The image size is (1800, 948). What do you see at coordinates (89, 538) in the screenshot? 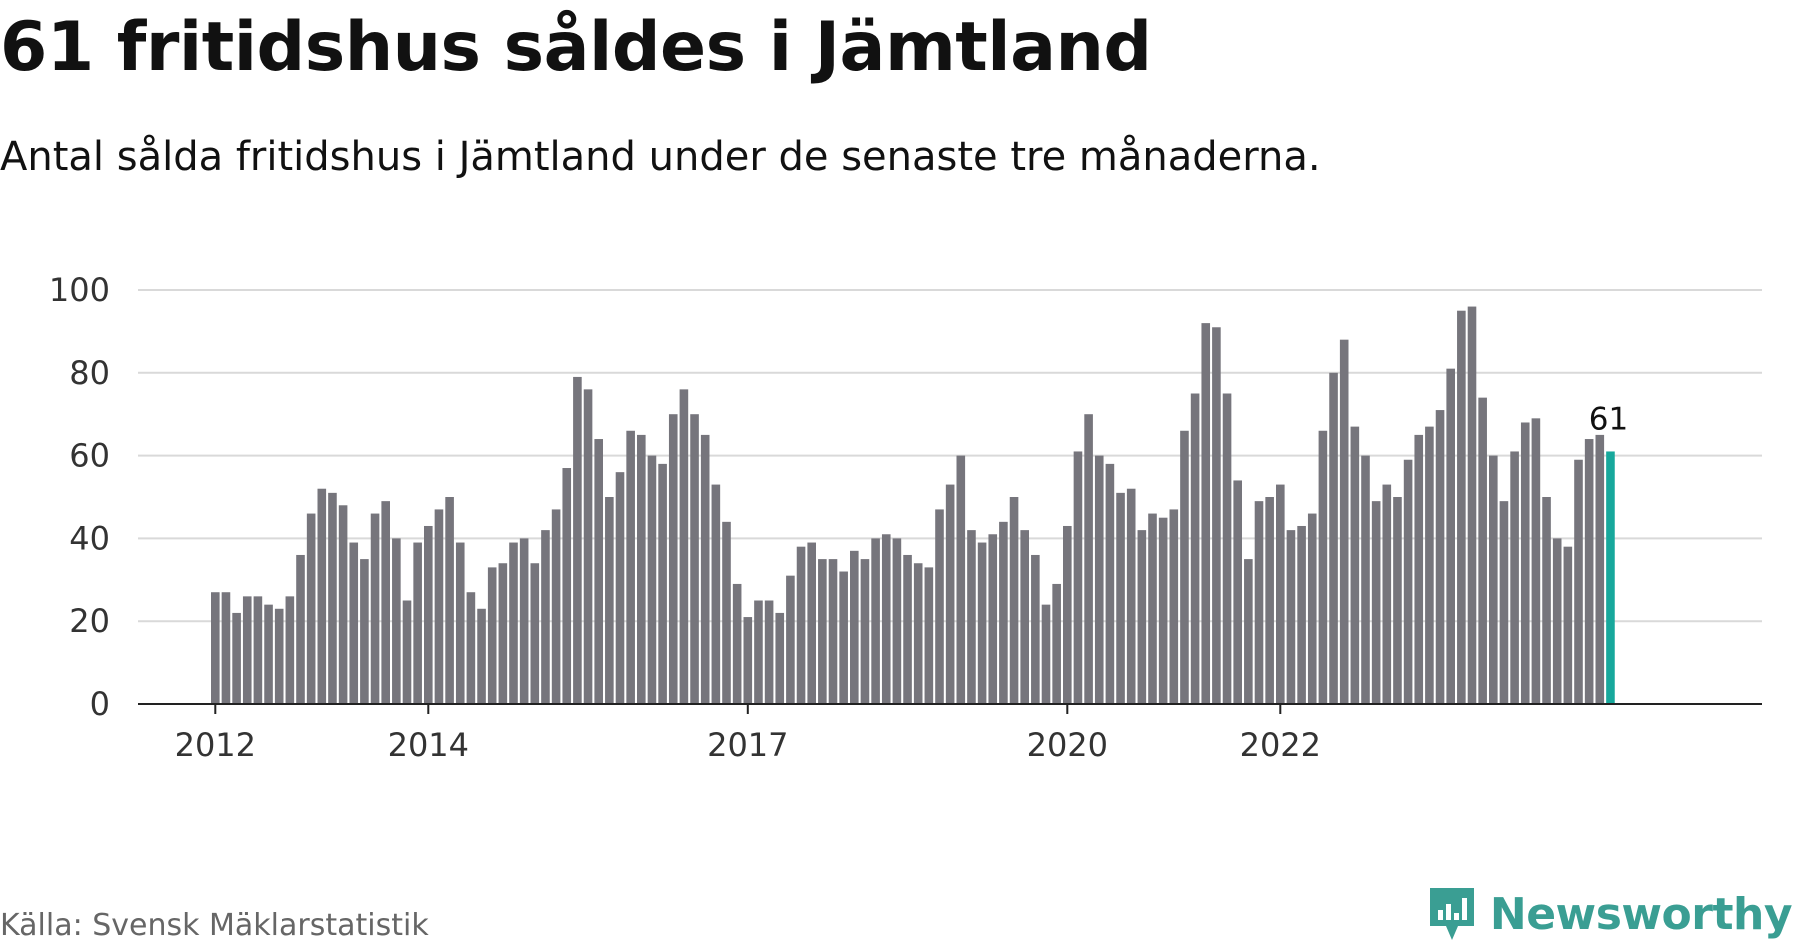
I see `y-tick-label: 40` at bounding box center [89, 538].